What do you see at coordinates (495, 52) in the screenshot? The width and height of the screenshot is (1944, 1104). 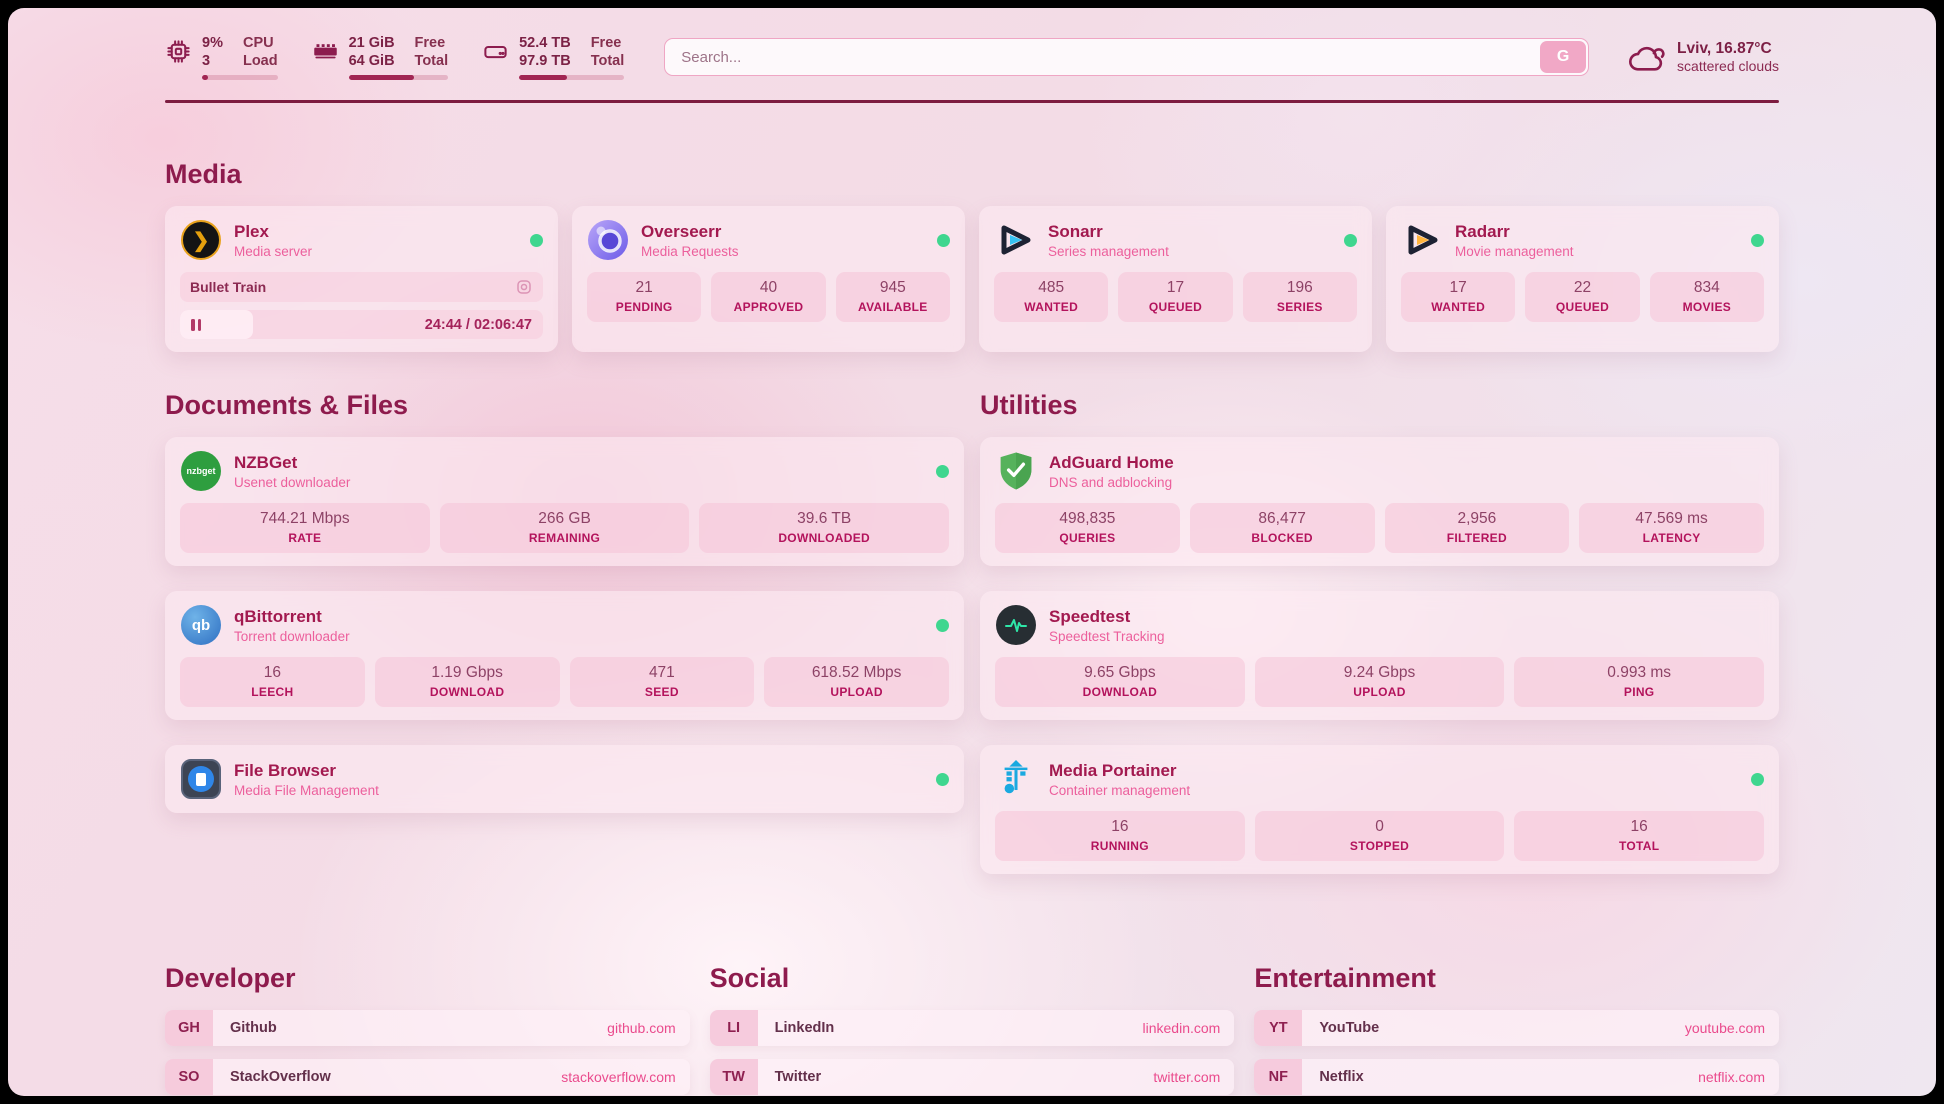 I see `disk-icon` at bounding box center [495, 52].